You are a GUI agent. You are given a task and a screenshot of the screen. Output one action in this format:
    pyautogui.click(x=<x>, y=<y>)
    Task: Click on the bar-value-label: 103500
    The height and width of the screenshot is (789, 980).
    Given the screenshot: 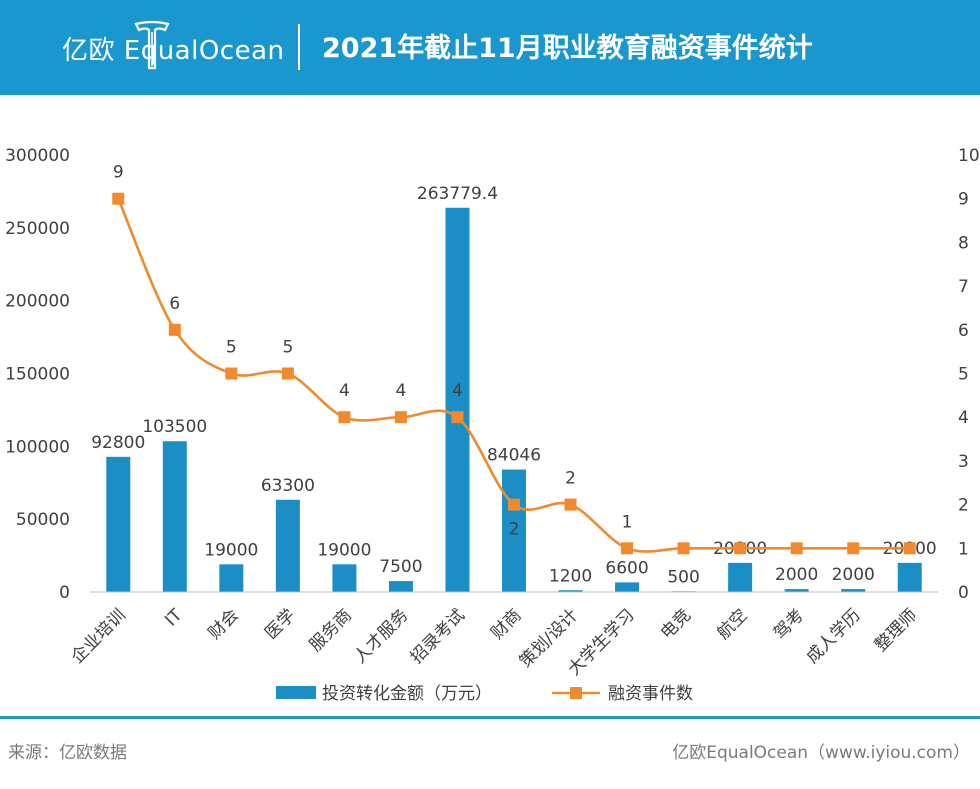 What is the action you would take?
    pyautogui.click(x=174, y=427)
    